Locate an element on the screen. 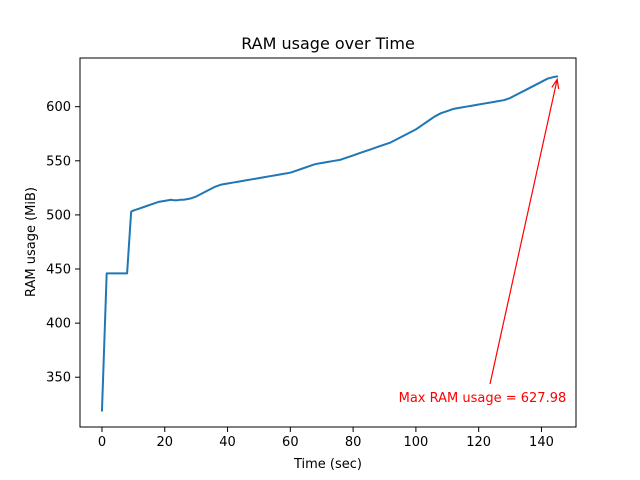 Image resolution: width=640 pixels, height=480 pixels. x-tick-label: 40 is located at coordinates (227, 442).